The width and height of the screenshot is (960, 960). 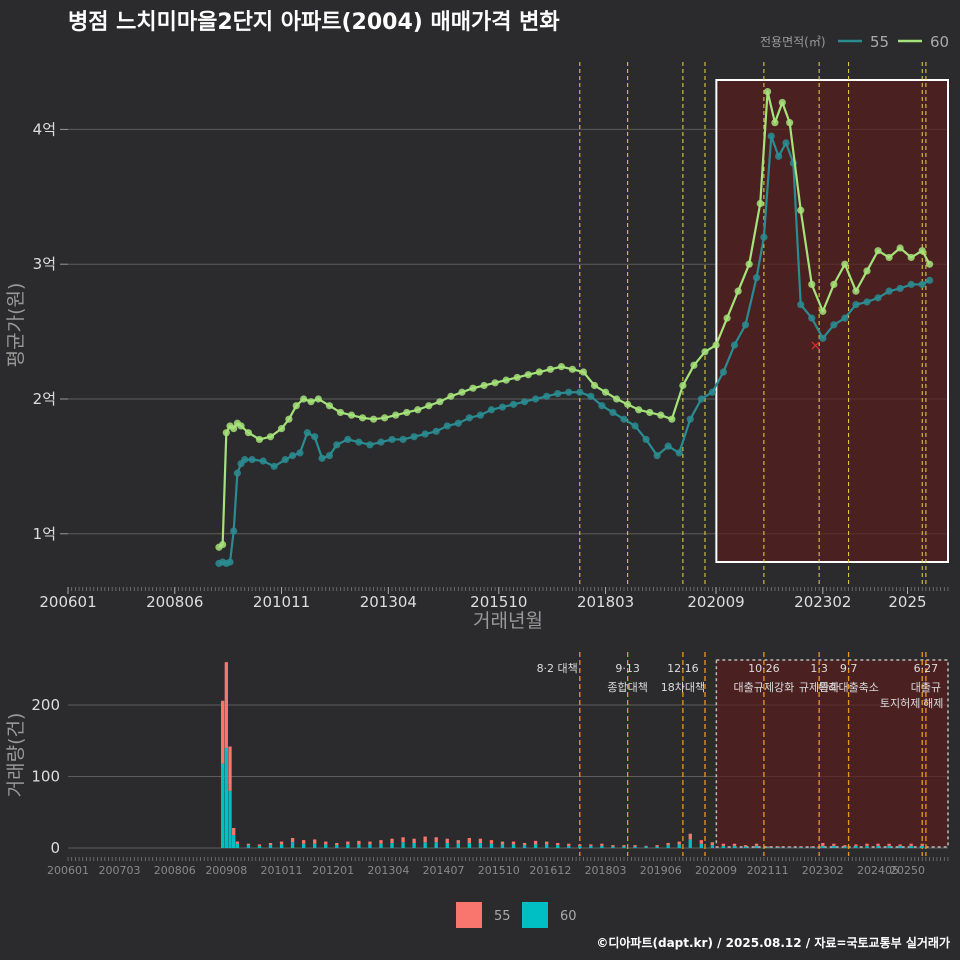 I want to click on volume-x-tick-label-2: 200806, so click(x=175, y=870).